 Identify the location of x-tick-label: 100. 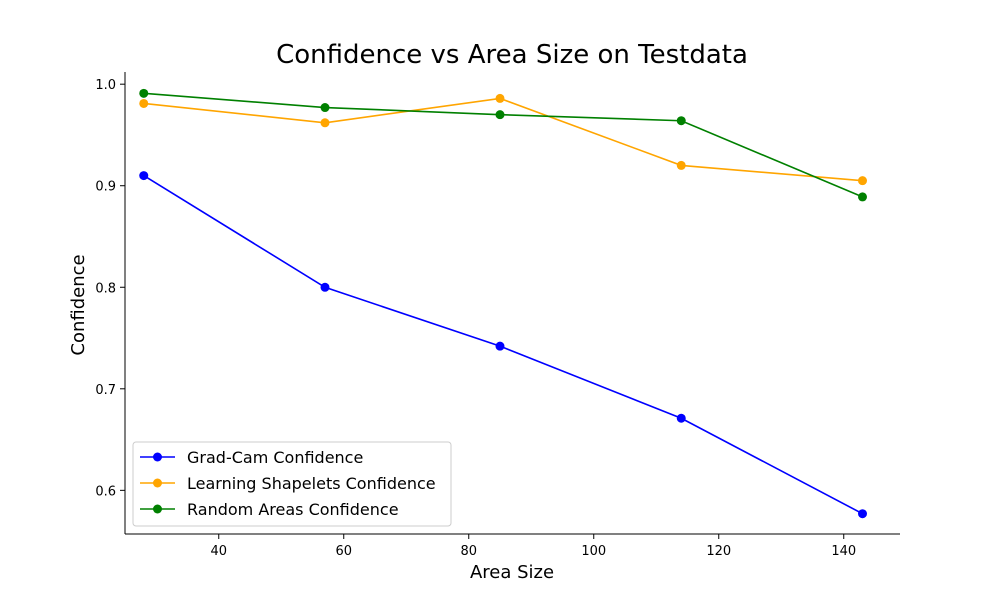
(593, 551).